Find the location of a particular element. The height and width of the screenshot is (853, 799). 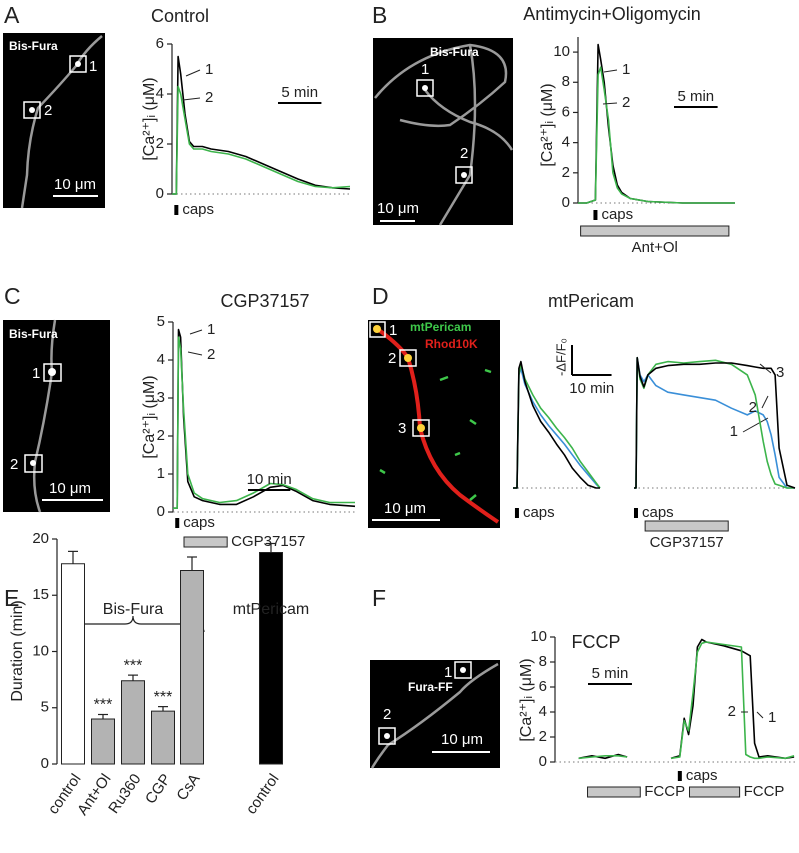

y-scale-bar-label: -ΔF/F₀ is located at coordinates (560, 357).